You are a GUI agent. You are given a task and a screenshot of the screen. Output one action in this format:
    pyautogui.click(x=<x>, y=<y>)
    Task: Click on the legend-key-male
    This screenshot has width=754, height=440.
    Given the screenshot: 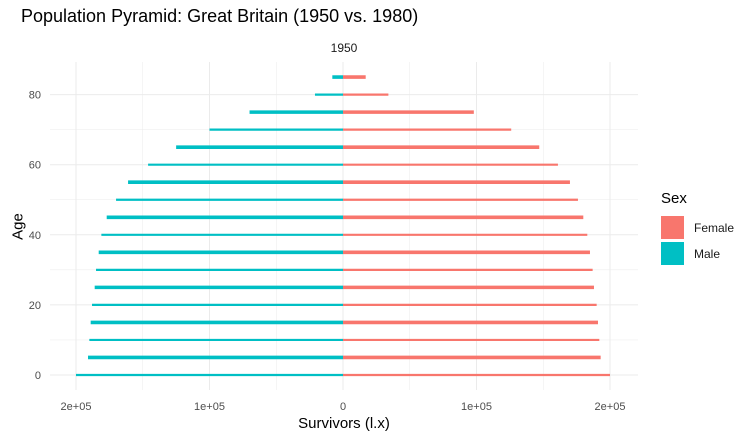 What is the action you would take?
    pyautogui.click(x=672, y=253)
    